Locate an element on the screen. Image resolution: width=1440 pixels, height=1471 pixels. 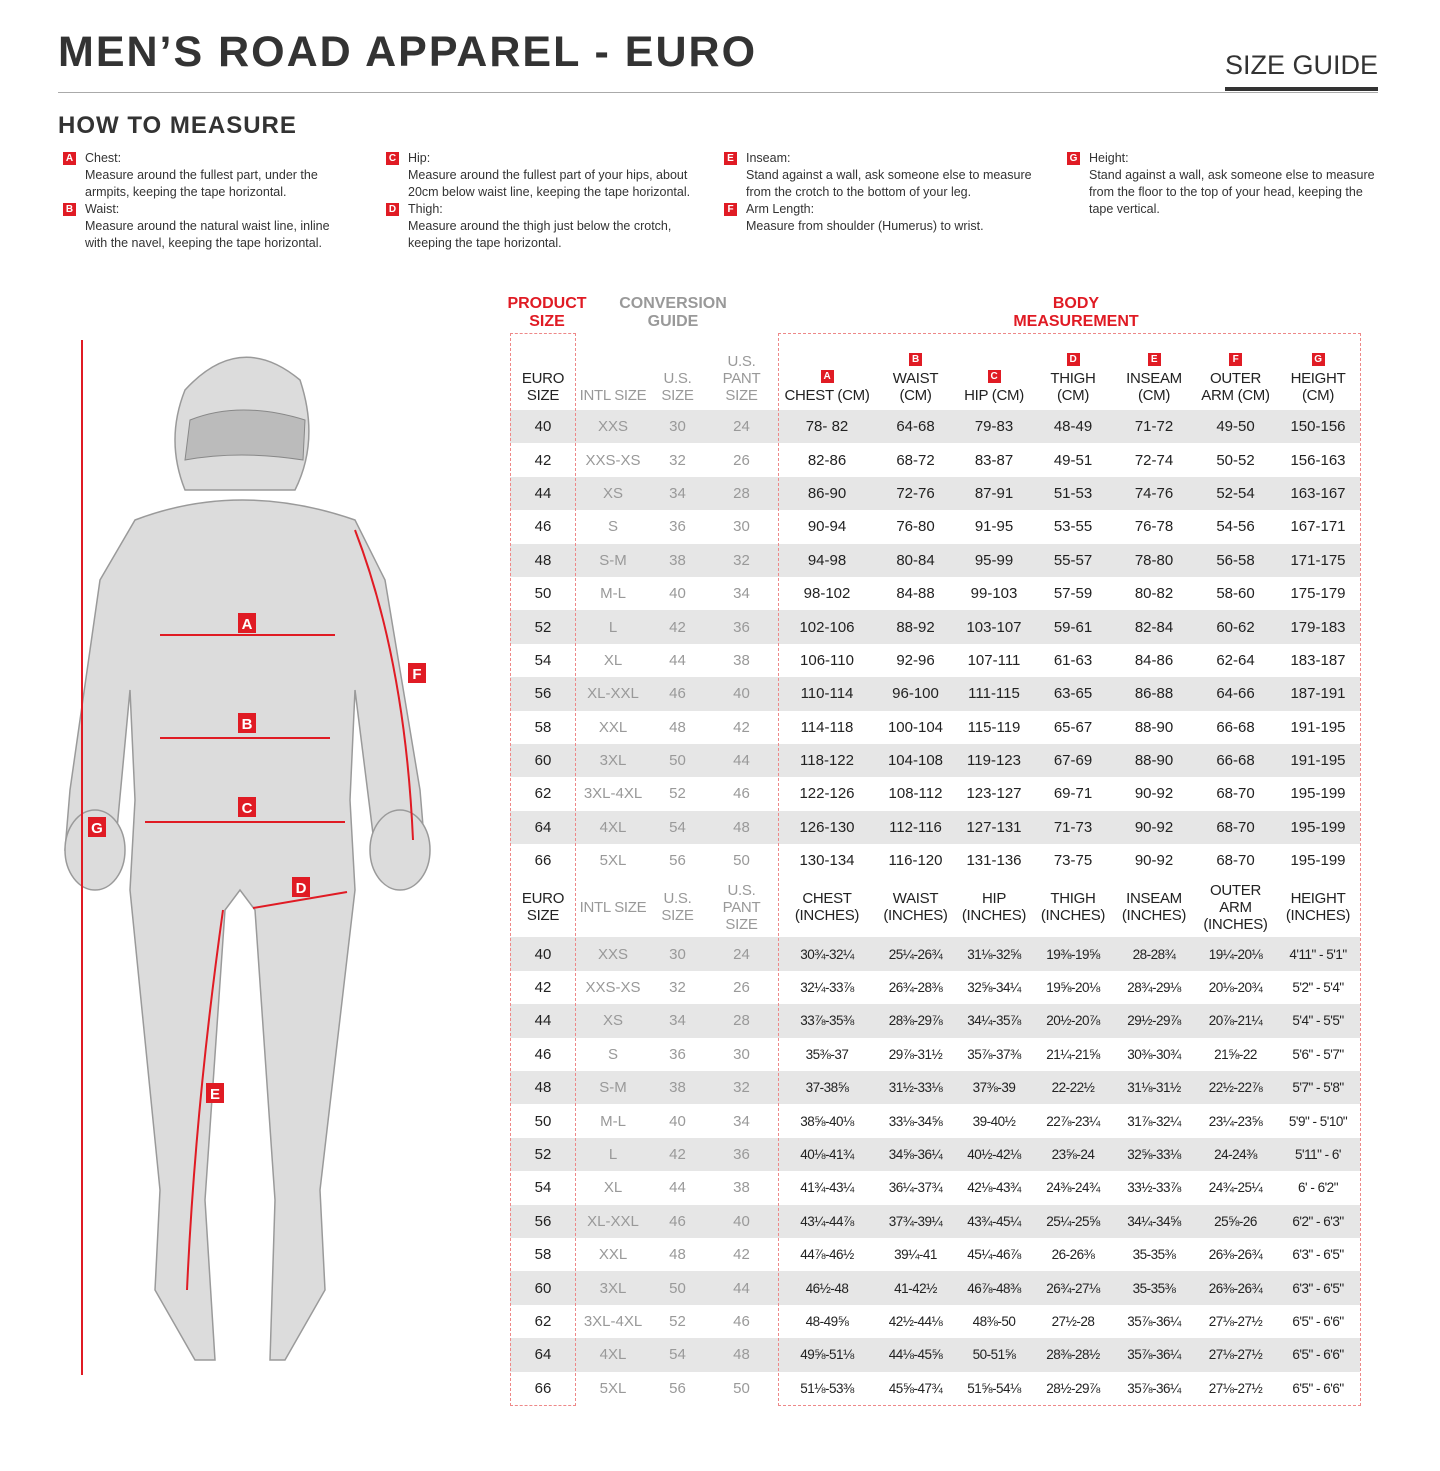
column-header-label: INTL SIZE is located at coordinates (613, 395).